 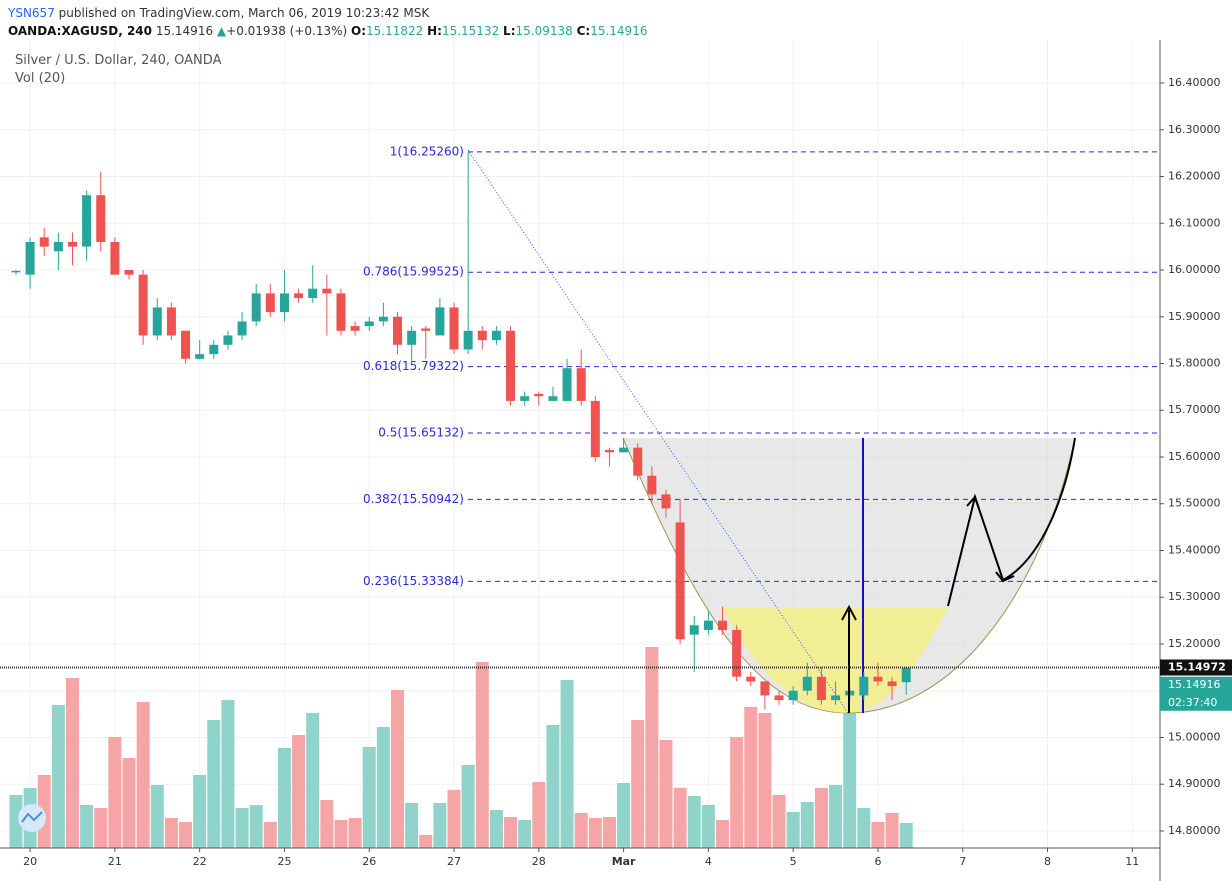 What do you see at coordinates (619, 31) in the screenshot?
I see `c-value: 15.14916` at bounding box center [619, 31].